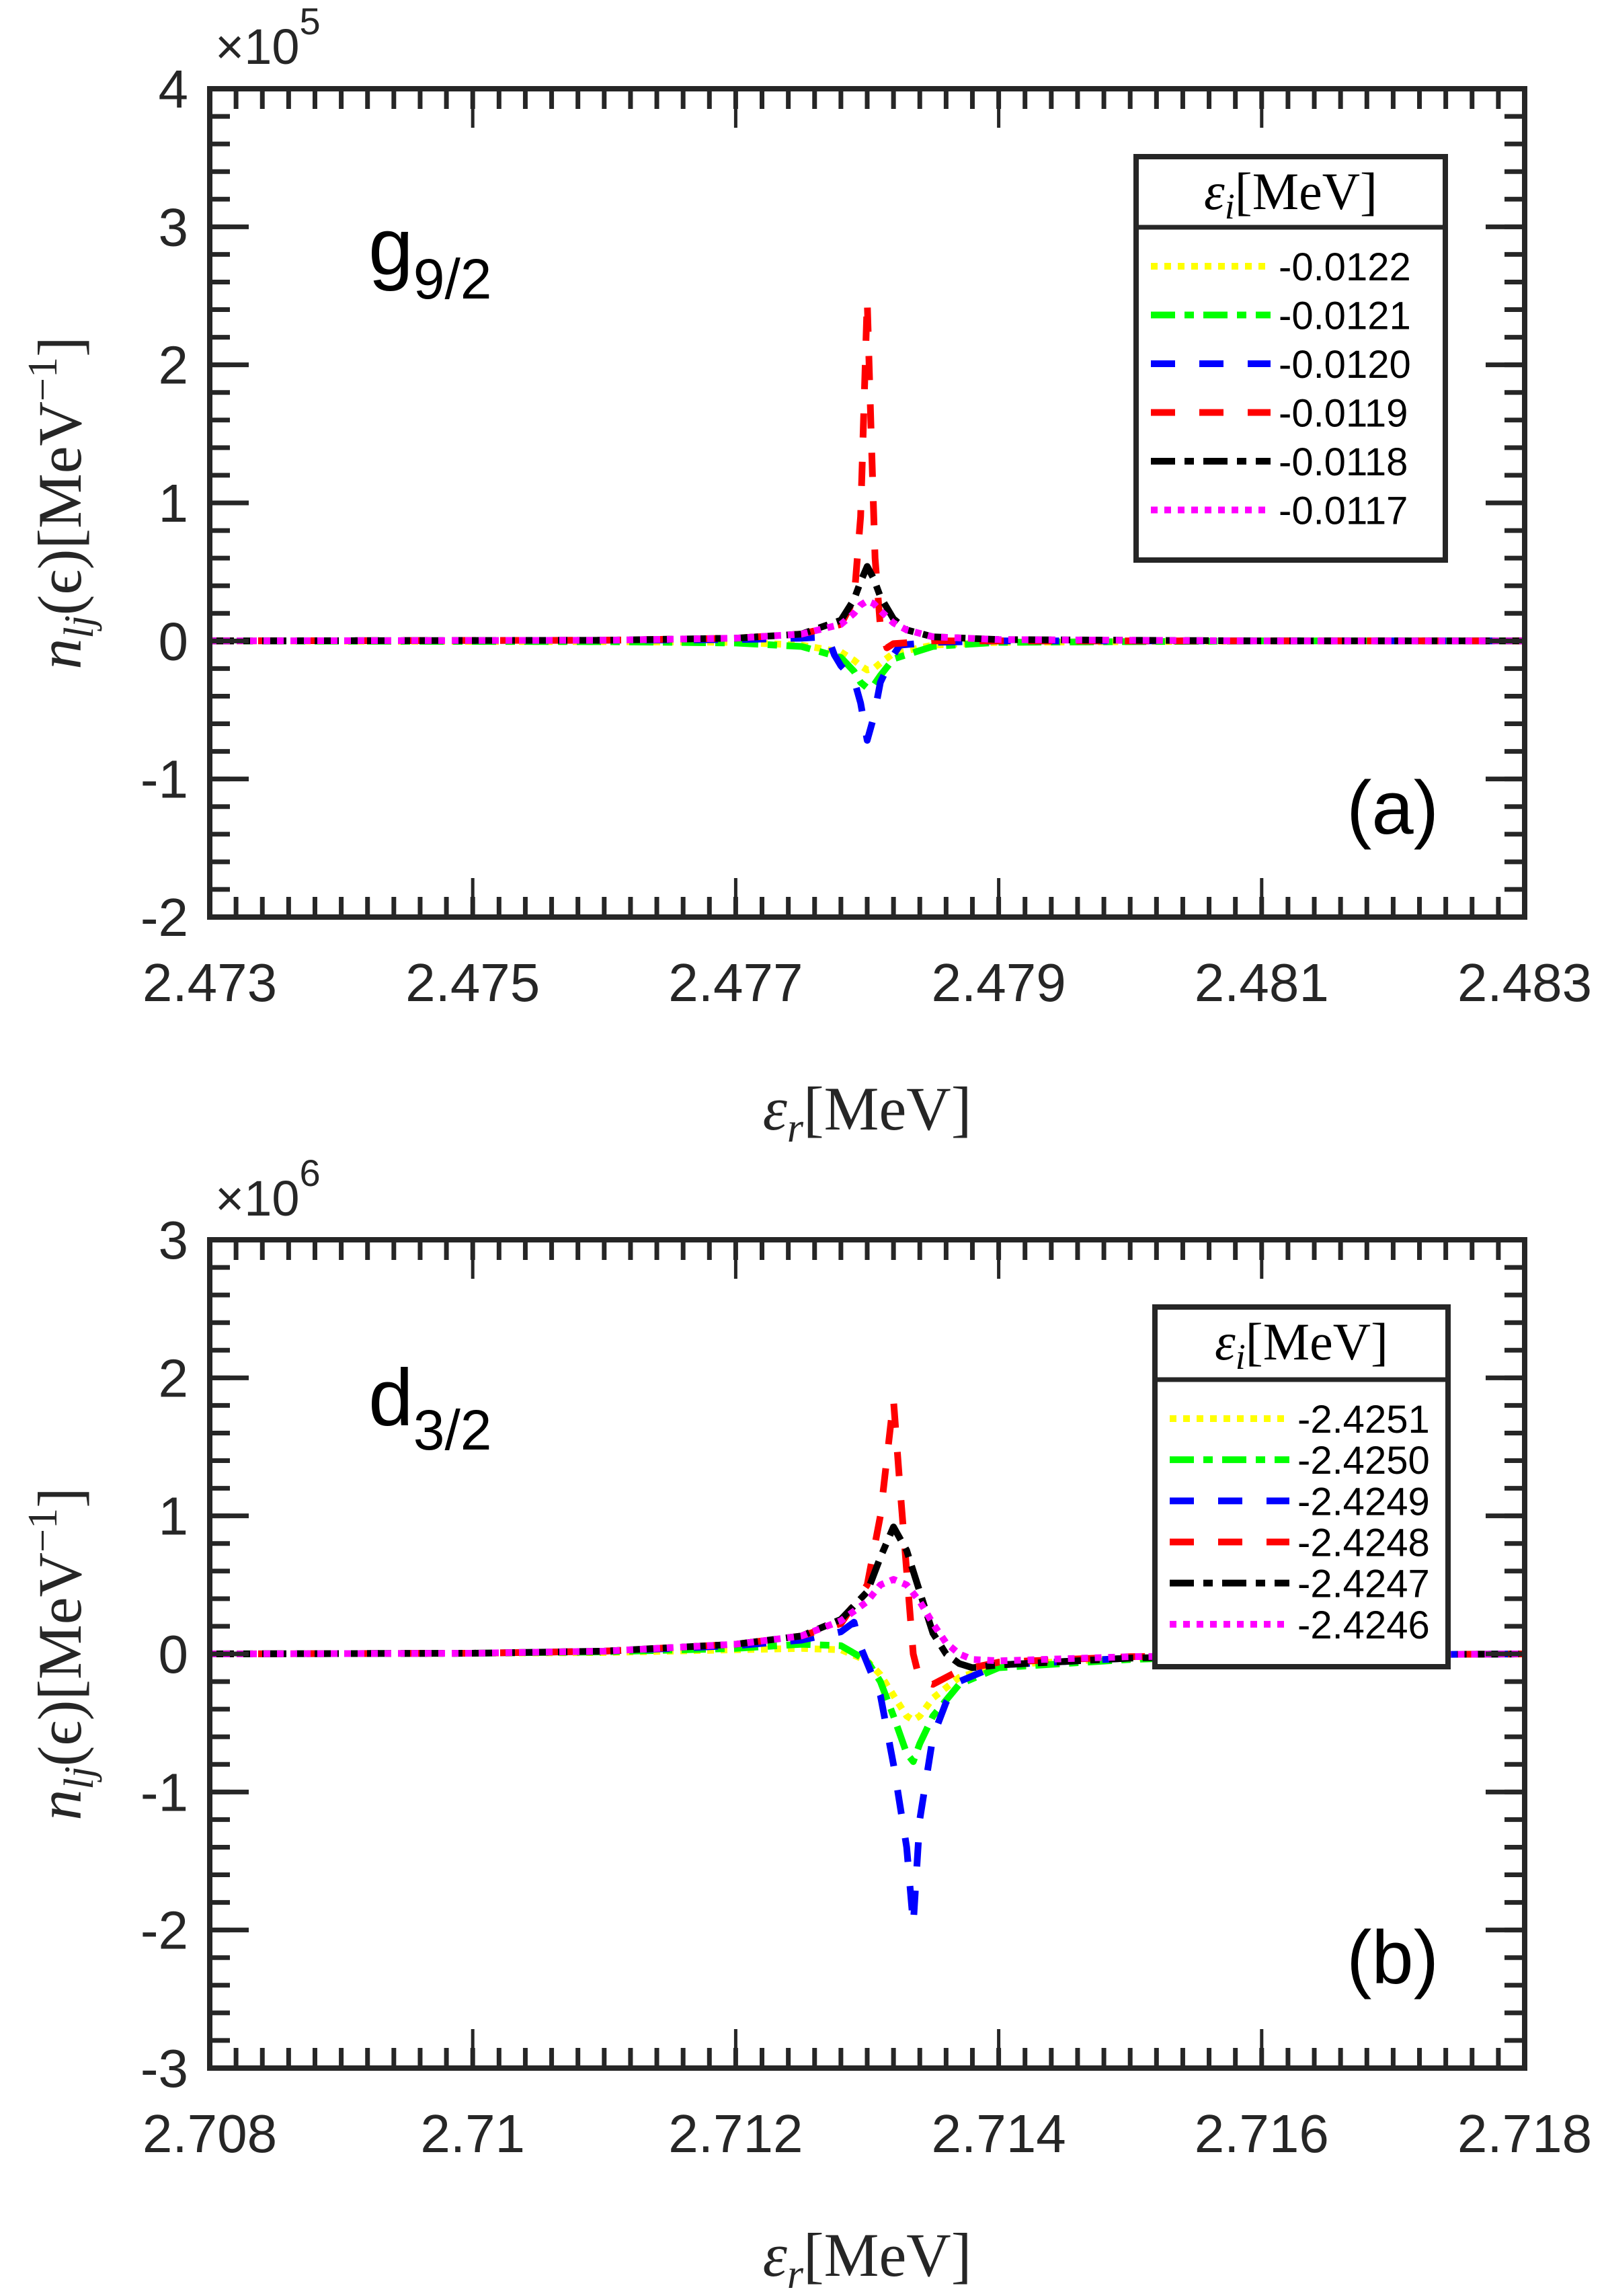  Describe the element at coordinates (867, 1620) in the screenshot. I see `series-line--2.4246` at that location.